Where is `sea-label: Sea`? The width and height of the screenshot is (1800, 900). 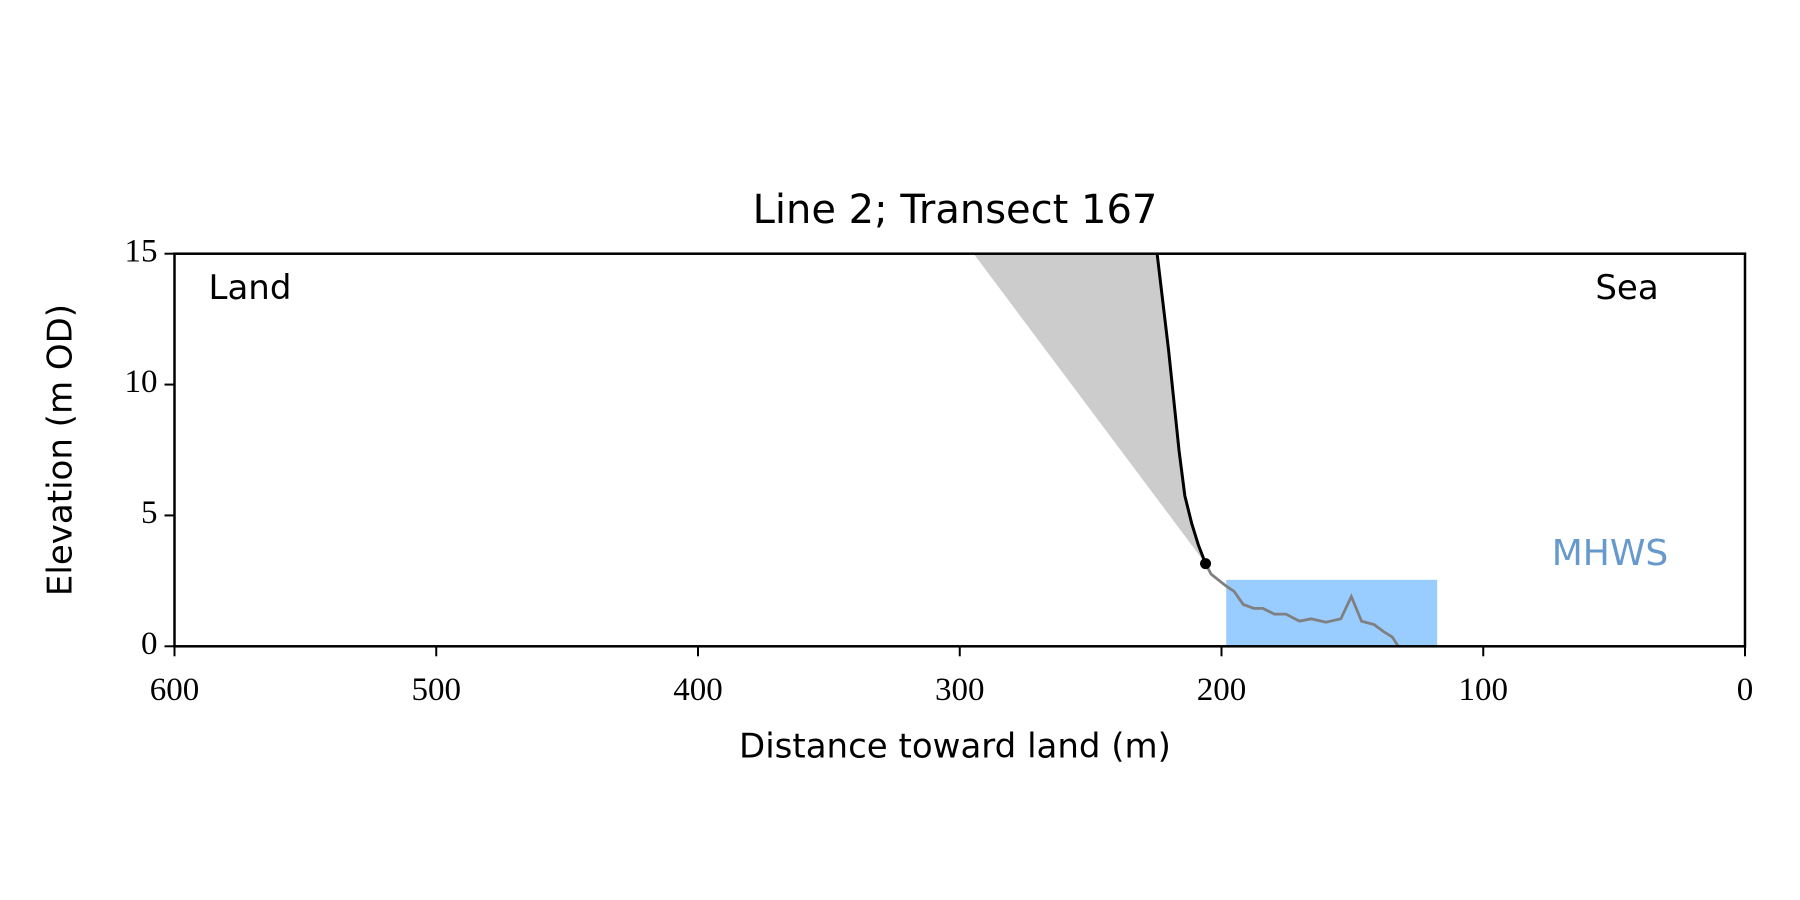
sea-label: Sea is located at coordinates (1626, 288).